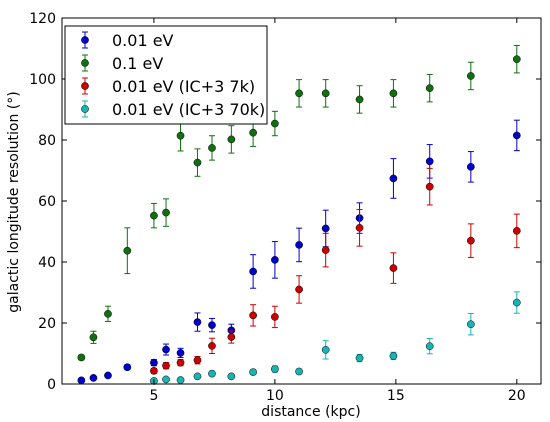 This screenshot has height=422, width=550. What do you see at coordinates (275, 396) in the screenshot?
I see `x-tick-label: 10` at bounding box center [275, 396].